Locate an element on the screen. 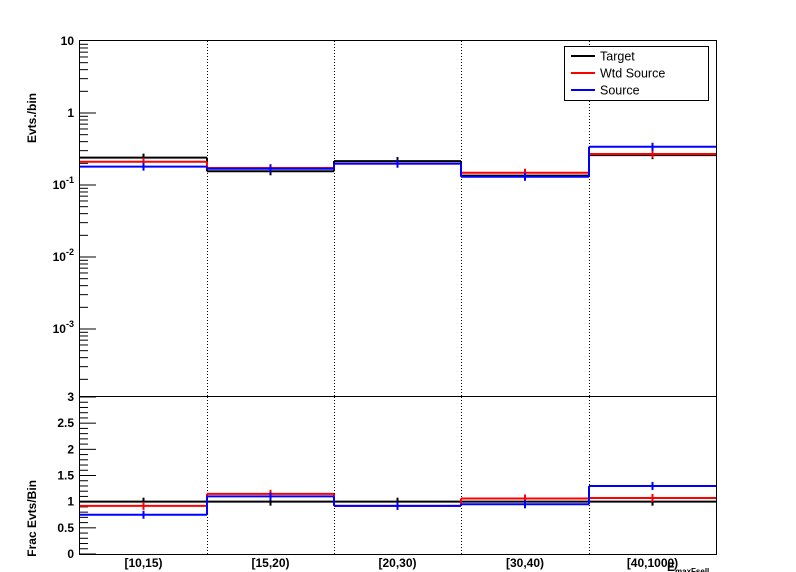 The width and height of the screenshot is (796, 572). bottom-y-tick-label: 0.5 is located at coordinates (65, 528).